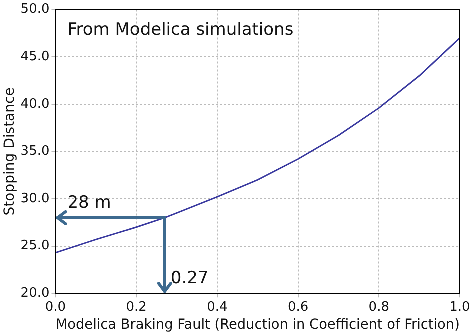 This screenshot has width=474, height=334. Describe the element at coordinates (35, 293) in the screenshot. I see `y-tick-label: 20.0` at that location.